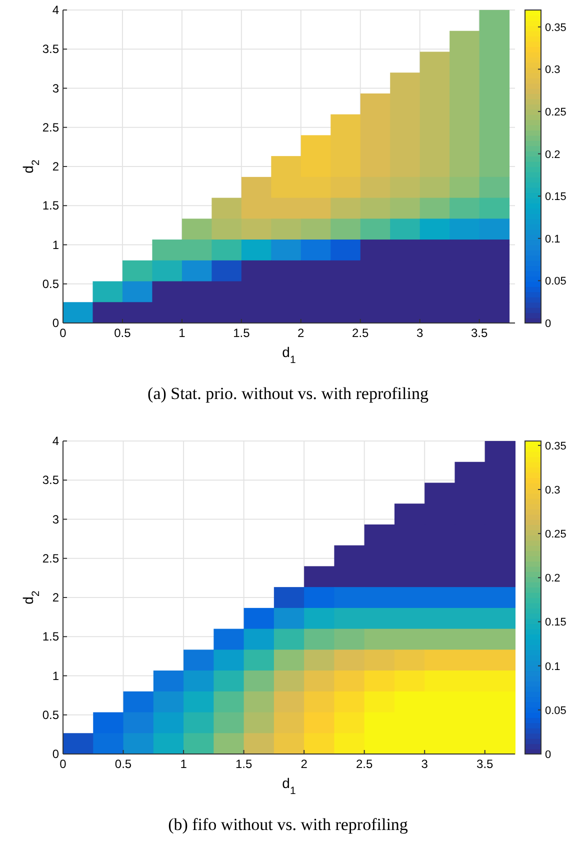 This screenshot has width=576, height=846. I want to click on text: (a) Stat. prio. without vs. with reprofiling, so click(288, 393).